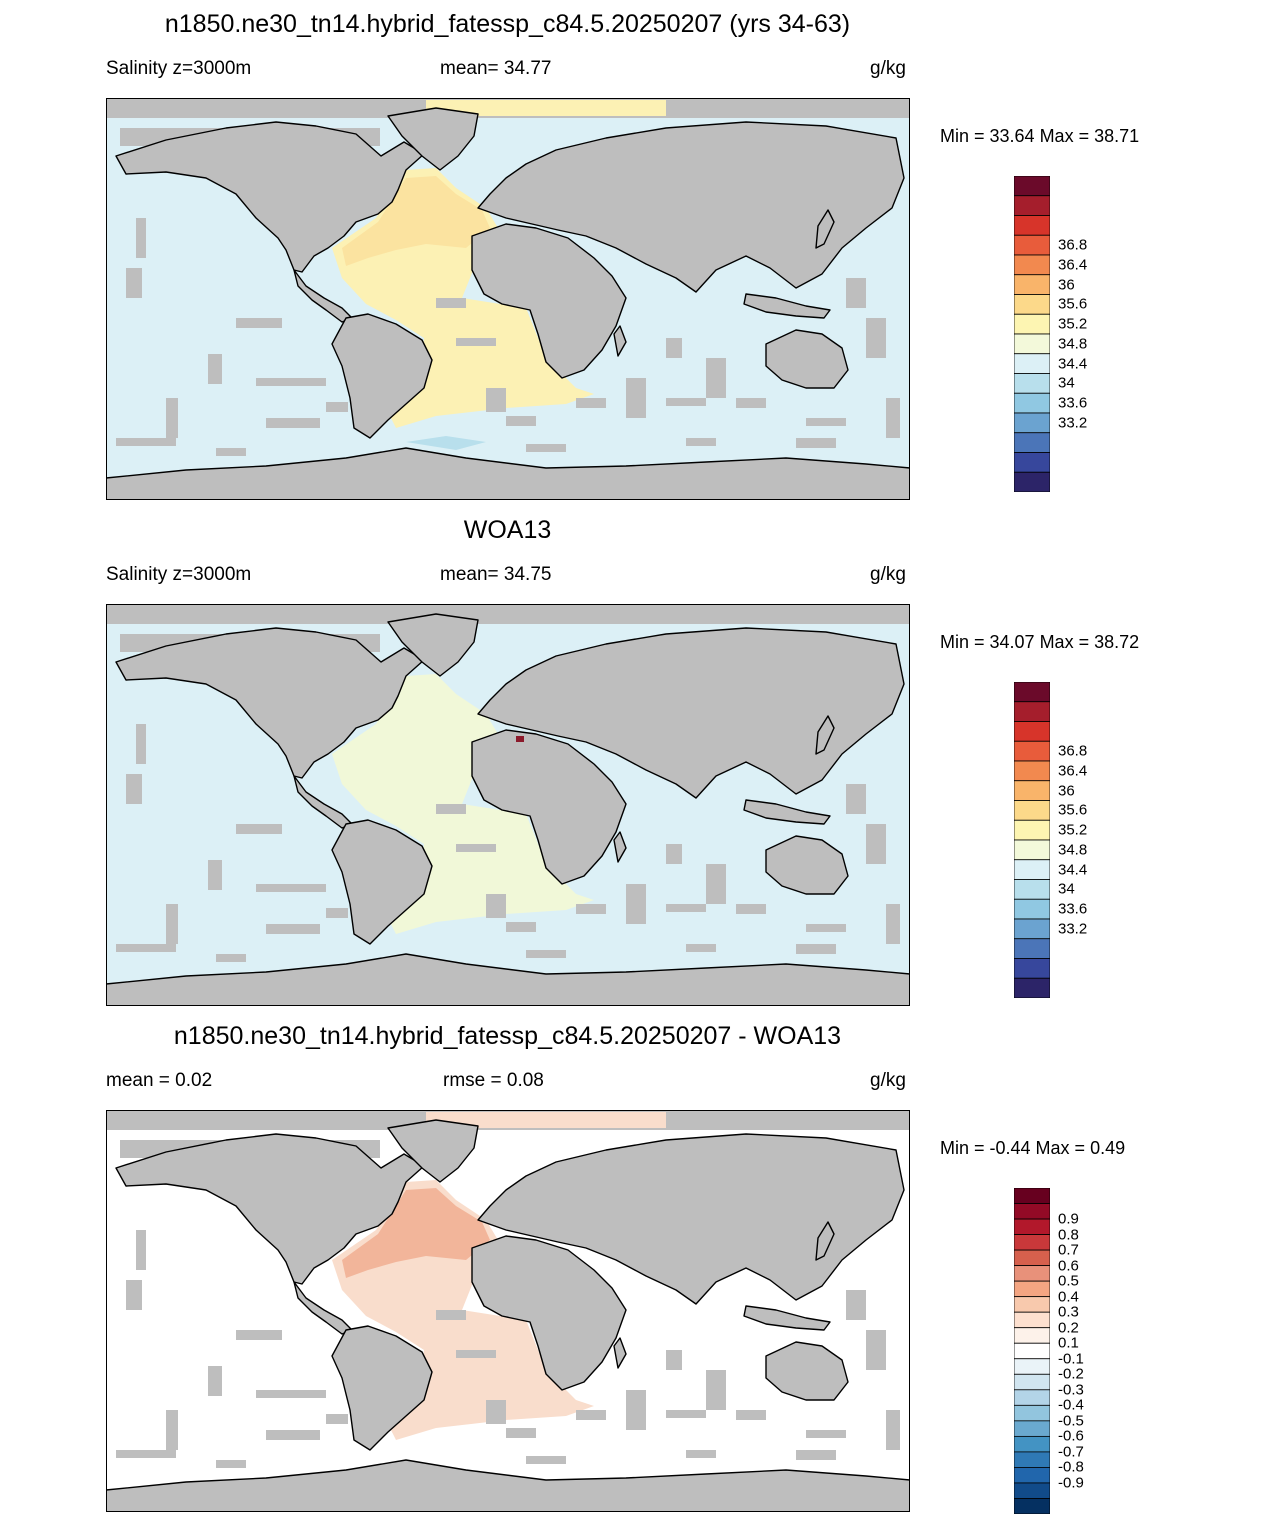 This screenshot has height=1519, width=1285. What do you see at coordinates (1071, 1452) in the screenshot?
I see `colorbar-tick-label: -0.7` at bounding box center [1071, 1452].